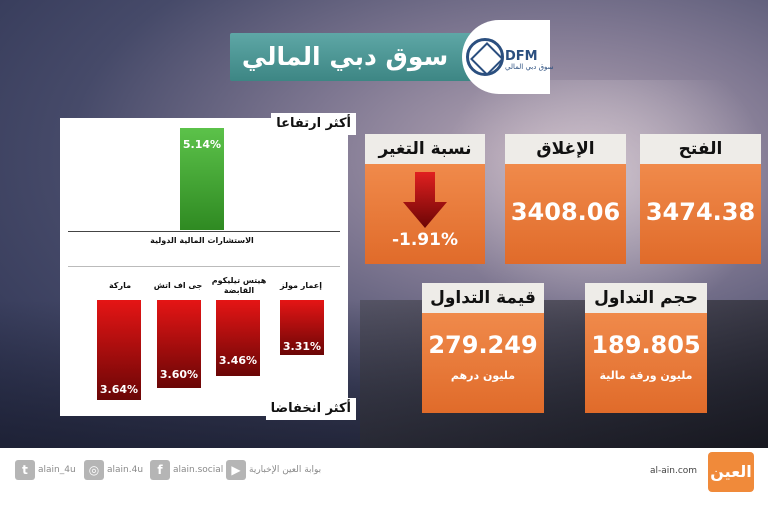 The width and height of the screenshot is (768, 510). I want to click on loser-value-1: 3.64%, so click(119, 389).